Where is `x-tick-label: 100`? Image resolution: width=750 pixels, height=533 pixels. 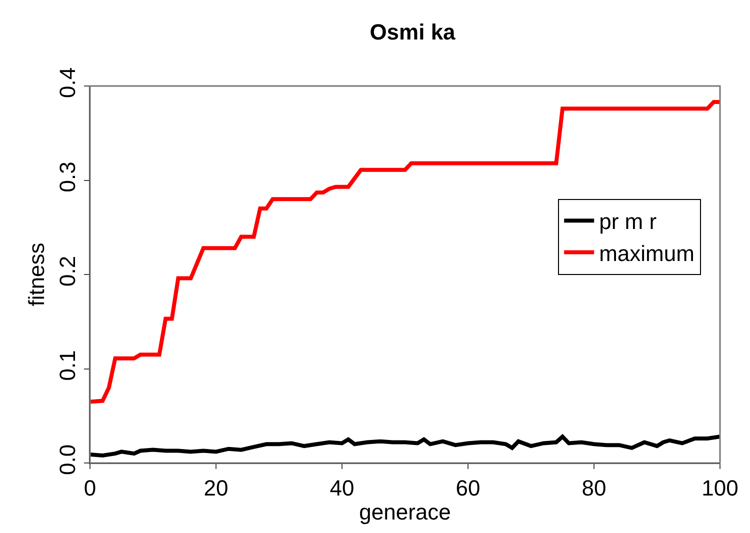 x-tick-label: 100 is located at coordinates (720, 487).